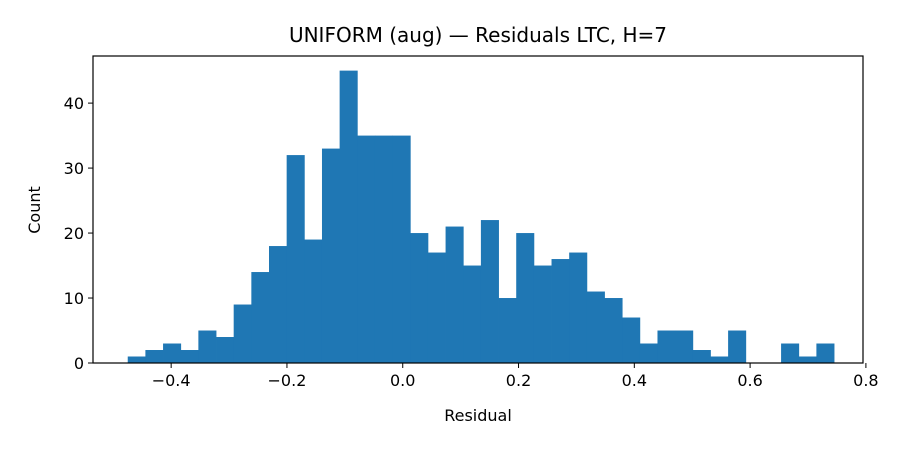 The image size is (900, 450). I want to click on x-tick-label: 0.6, so click(749, 380).